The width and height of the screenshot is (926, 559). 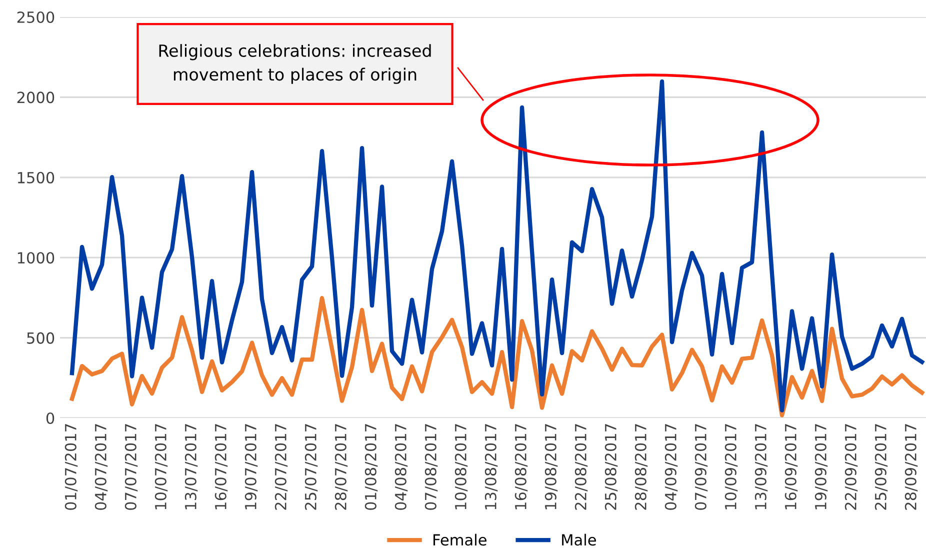 What do you see at coordinates (431, 467) in the screenshot?
I see `x-tick-label: 07/08/2017` at bounding box center [431, 467].